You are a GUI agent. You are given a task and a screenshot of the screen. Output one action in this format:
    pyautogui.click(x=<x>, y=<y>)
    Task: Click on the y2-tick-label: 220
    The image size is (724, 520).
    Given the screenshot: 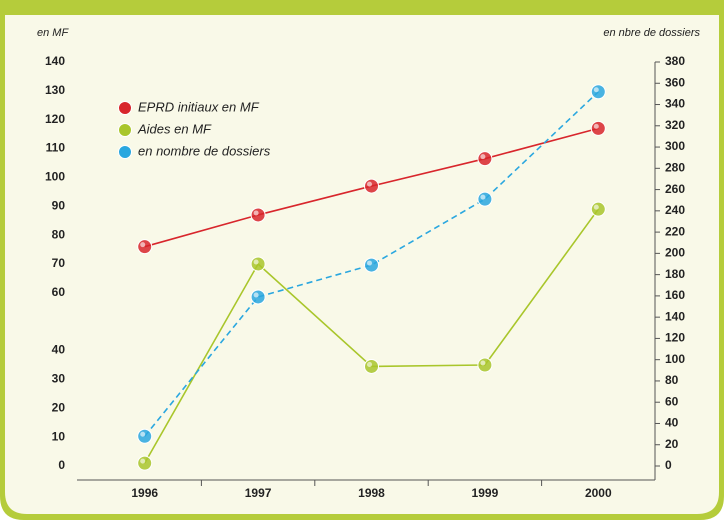 What is the action you would take?
    pyautogui.click(x=675, y=231)
    